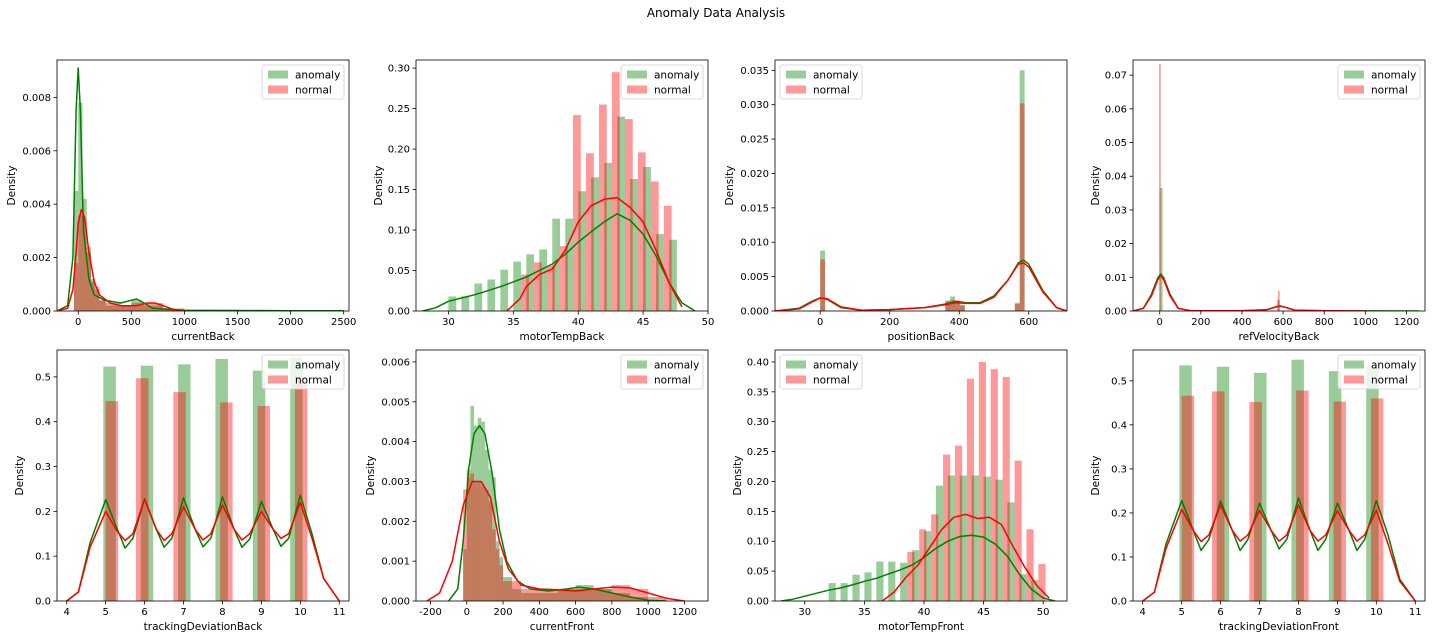  I want to click on legend-swatch-anomaly, so click(637, 74).